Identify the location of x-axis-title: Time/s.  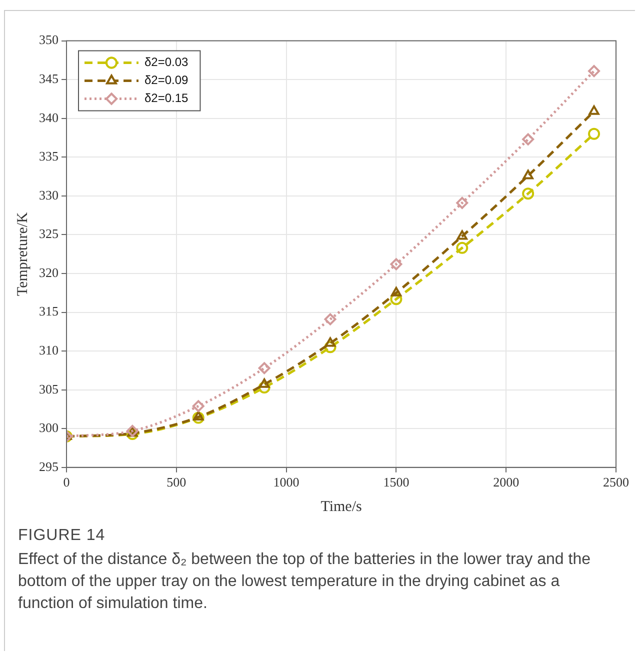
(341, 506).